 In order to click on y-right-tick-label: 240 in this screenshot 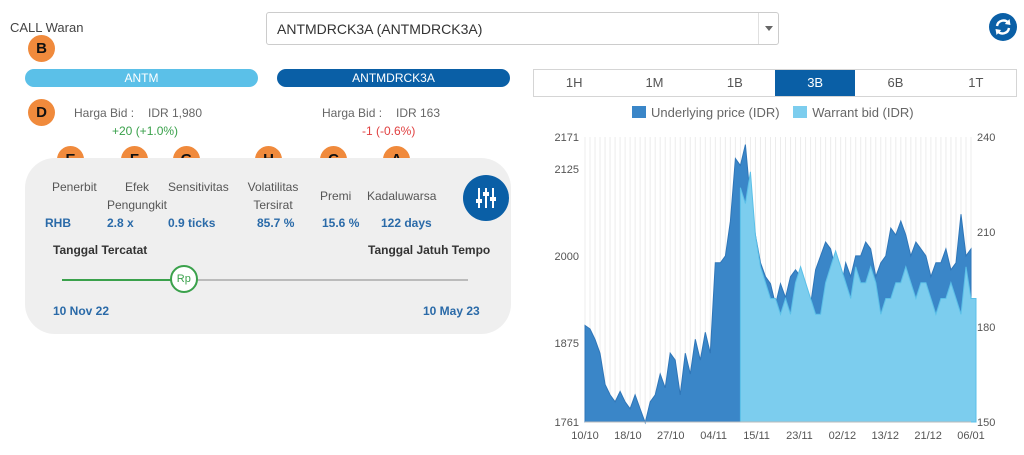, I will do `click(986, 138)`.